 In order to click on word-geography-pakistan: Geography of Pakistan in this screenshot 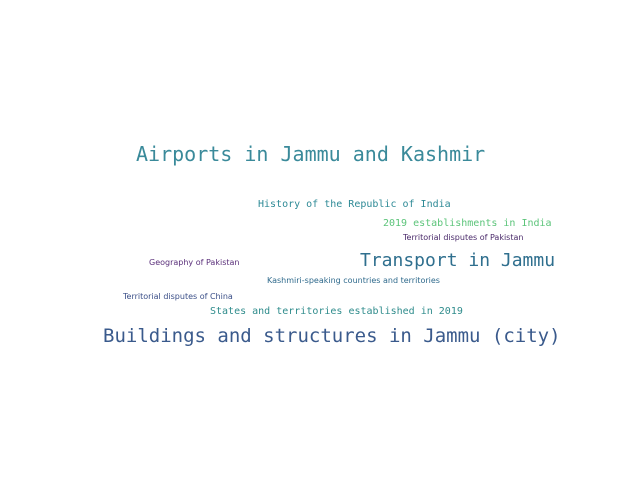, I will do `click(194, 262)`.